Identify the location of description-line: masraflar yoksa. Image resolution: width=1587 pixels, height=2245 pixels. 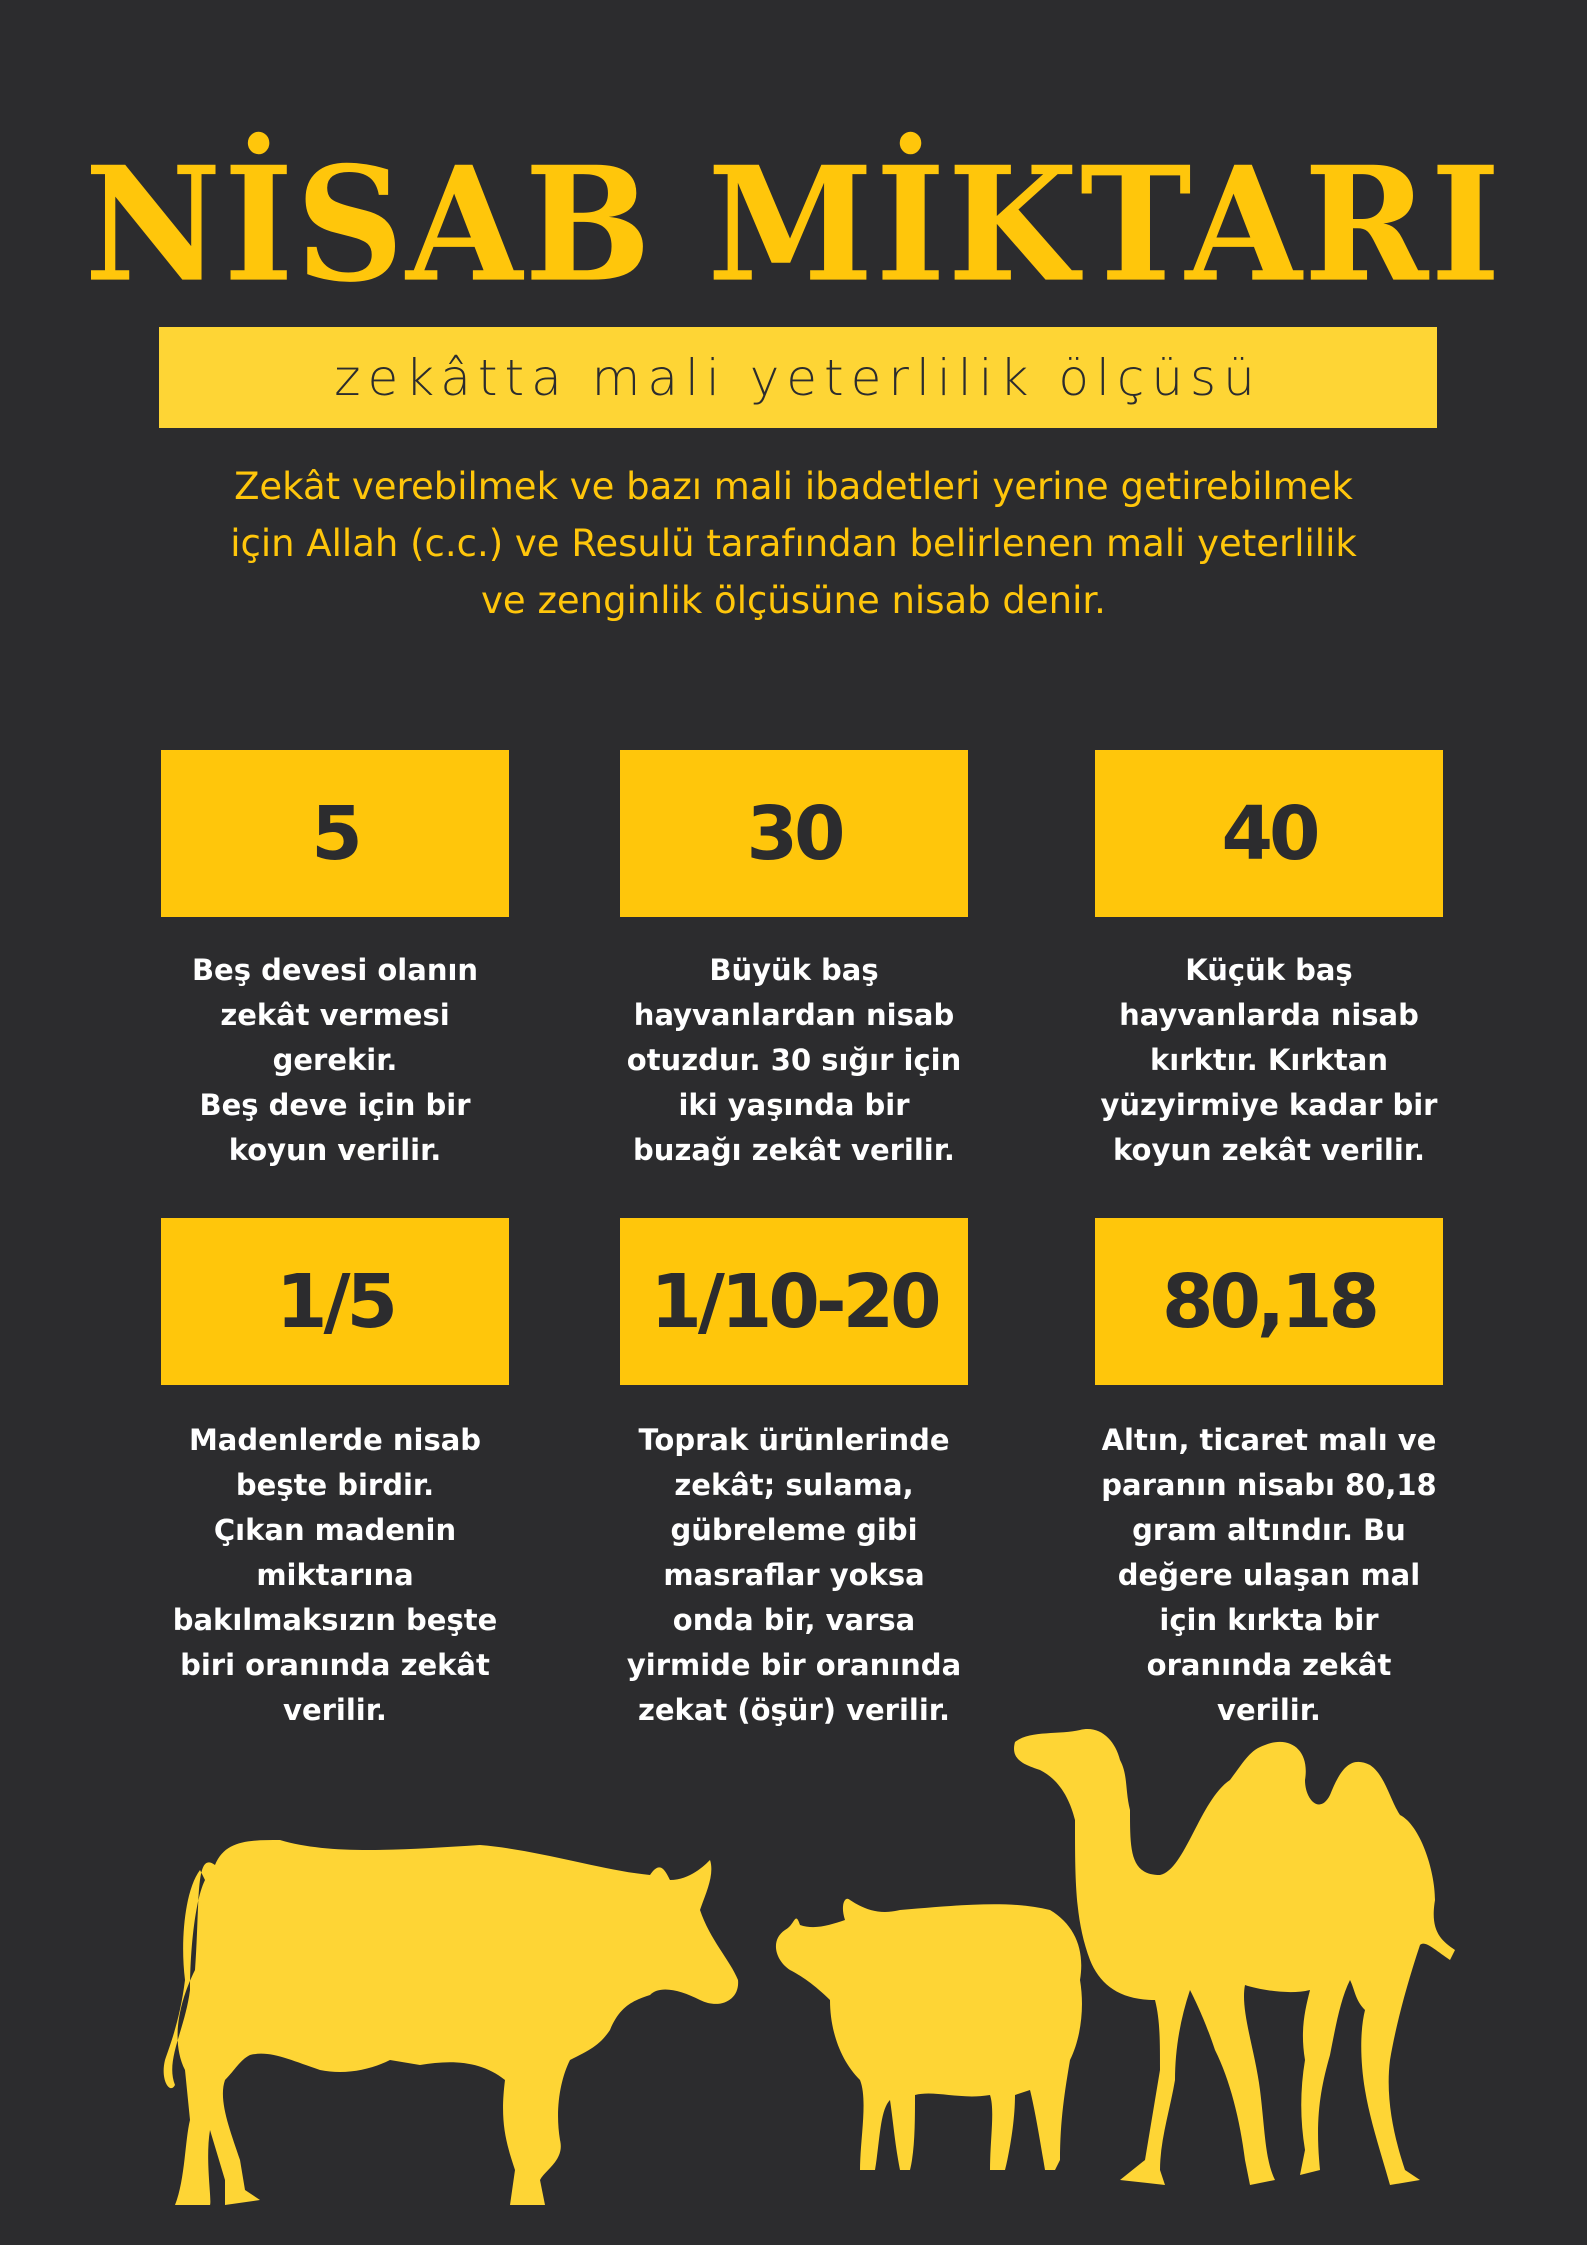
(794, 1575).